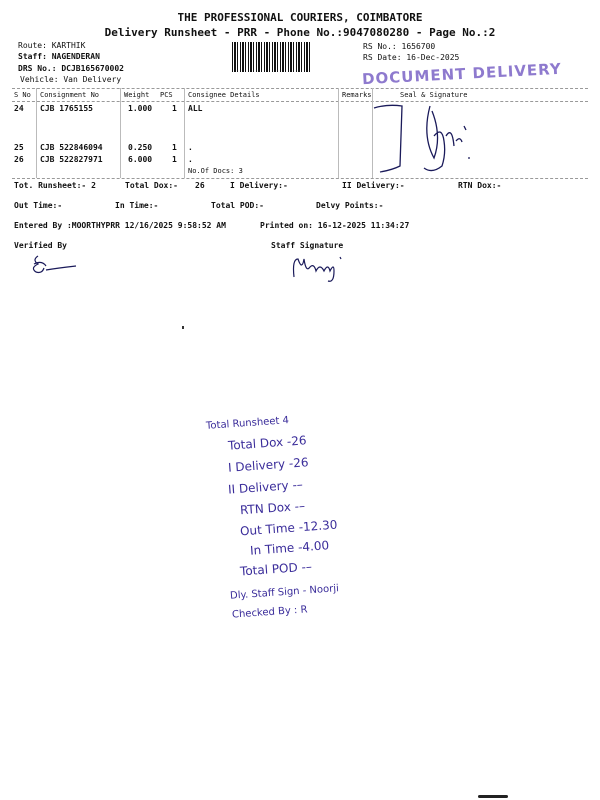 This screenshot has width=600, height=800. I want to click on verifier-signature, so click(54, 264).